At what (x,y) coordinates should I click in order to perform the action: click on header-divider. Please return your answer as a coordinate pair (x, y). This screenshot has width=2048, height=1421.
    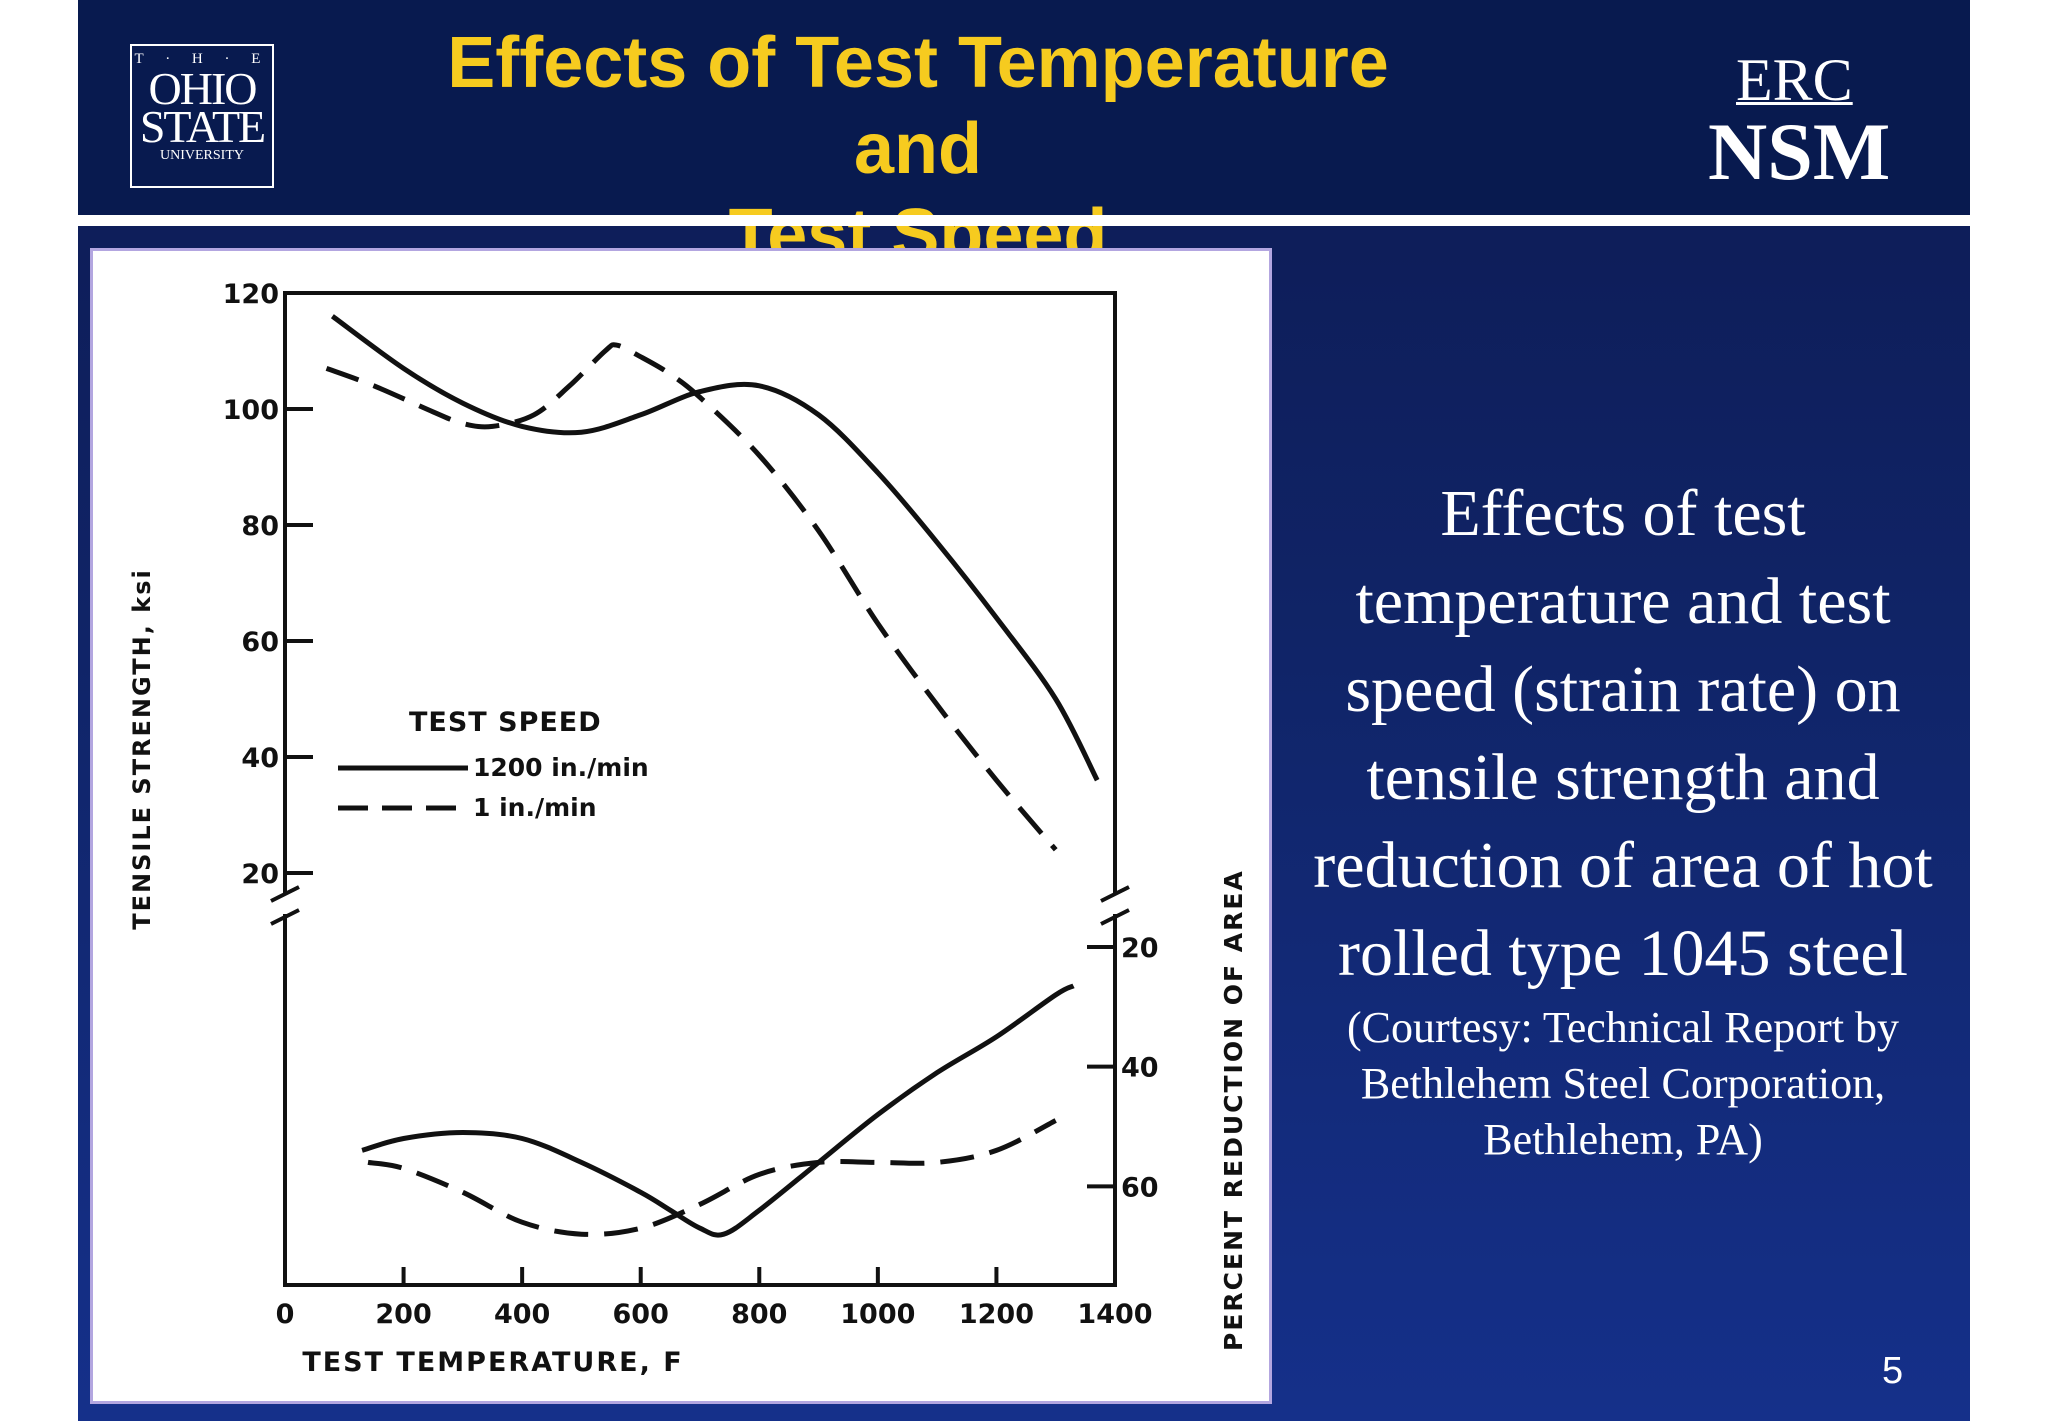
    Looking at the image, I should click on (1024, 220).